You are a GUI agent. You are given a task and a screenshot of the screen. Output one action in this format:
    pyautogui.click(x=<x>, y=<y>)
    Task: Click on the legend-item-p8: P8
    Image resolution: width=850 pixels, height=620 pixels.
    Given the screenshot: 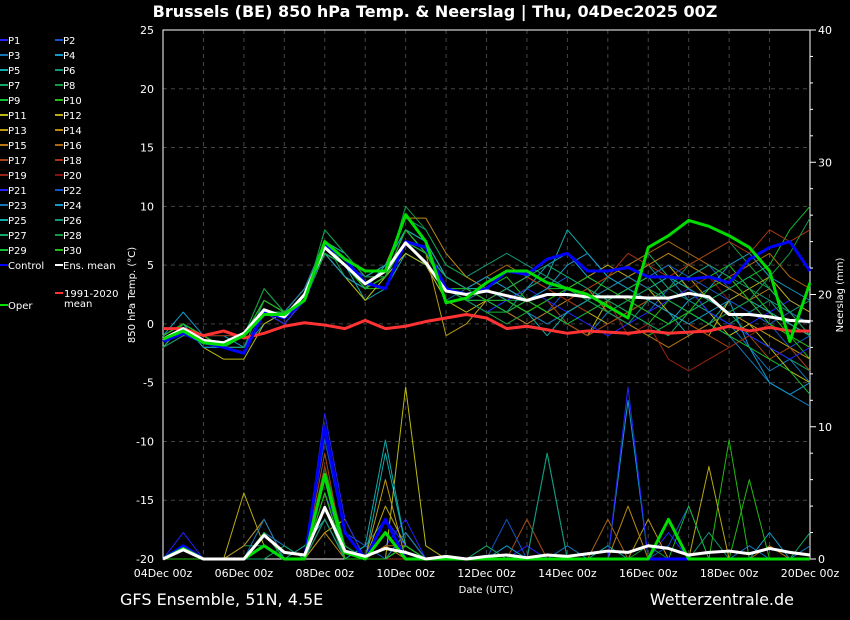 What is the action you would take?
    pyautogui.click(x=65, y=86)
    